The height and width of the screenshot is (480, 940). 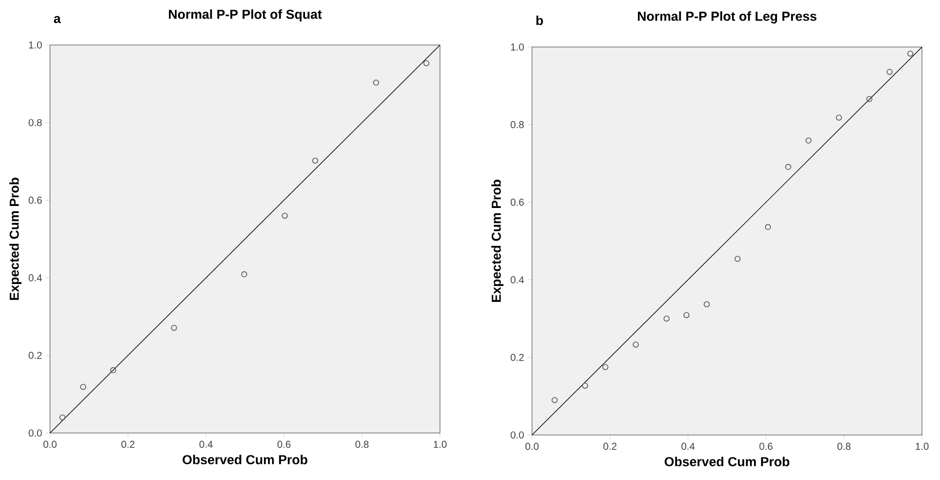 What do you see at coordinates (245, 15) in the screenshot?
I see `chart-title: Normal P-P Plot of Squat` at bounding box center [245, 15].